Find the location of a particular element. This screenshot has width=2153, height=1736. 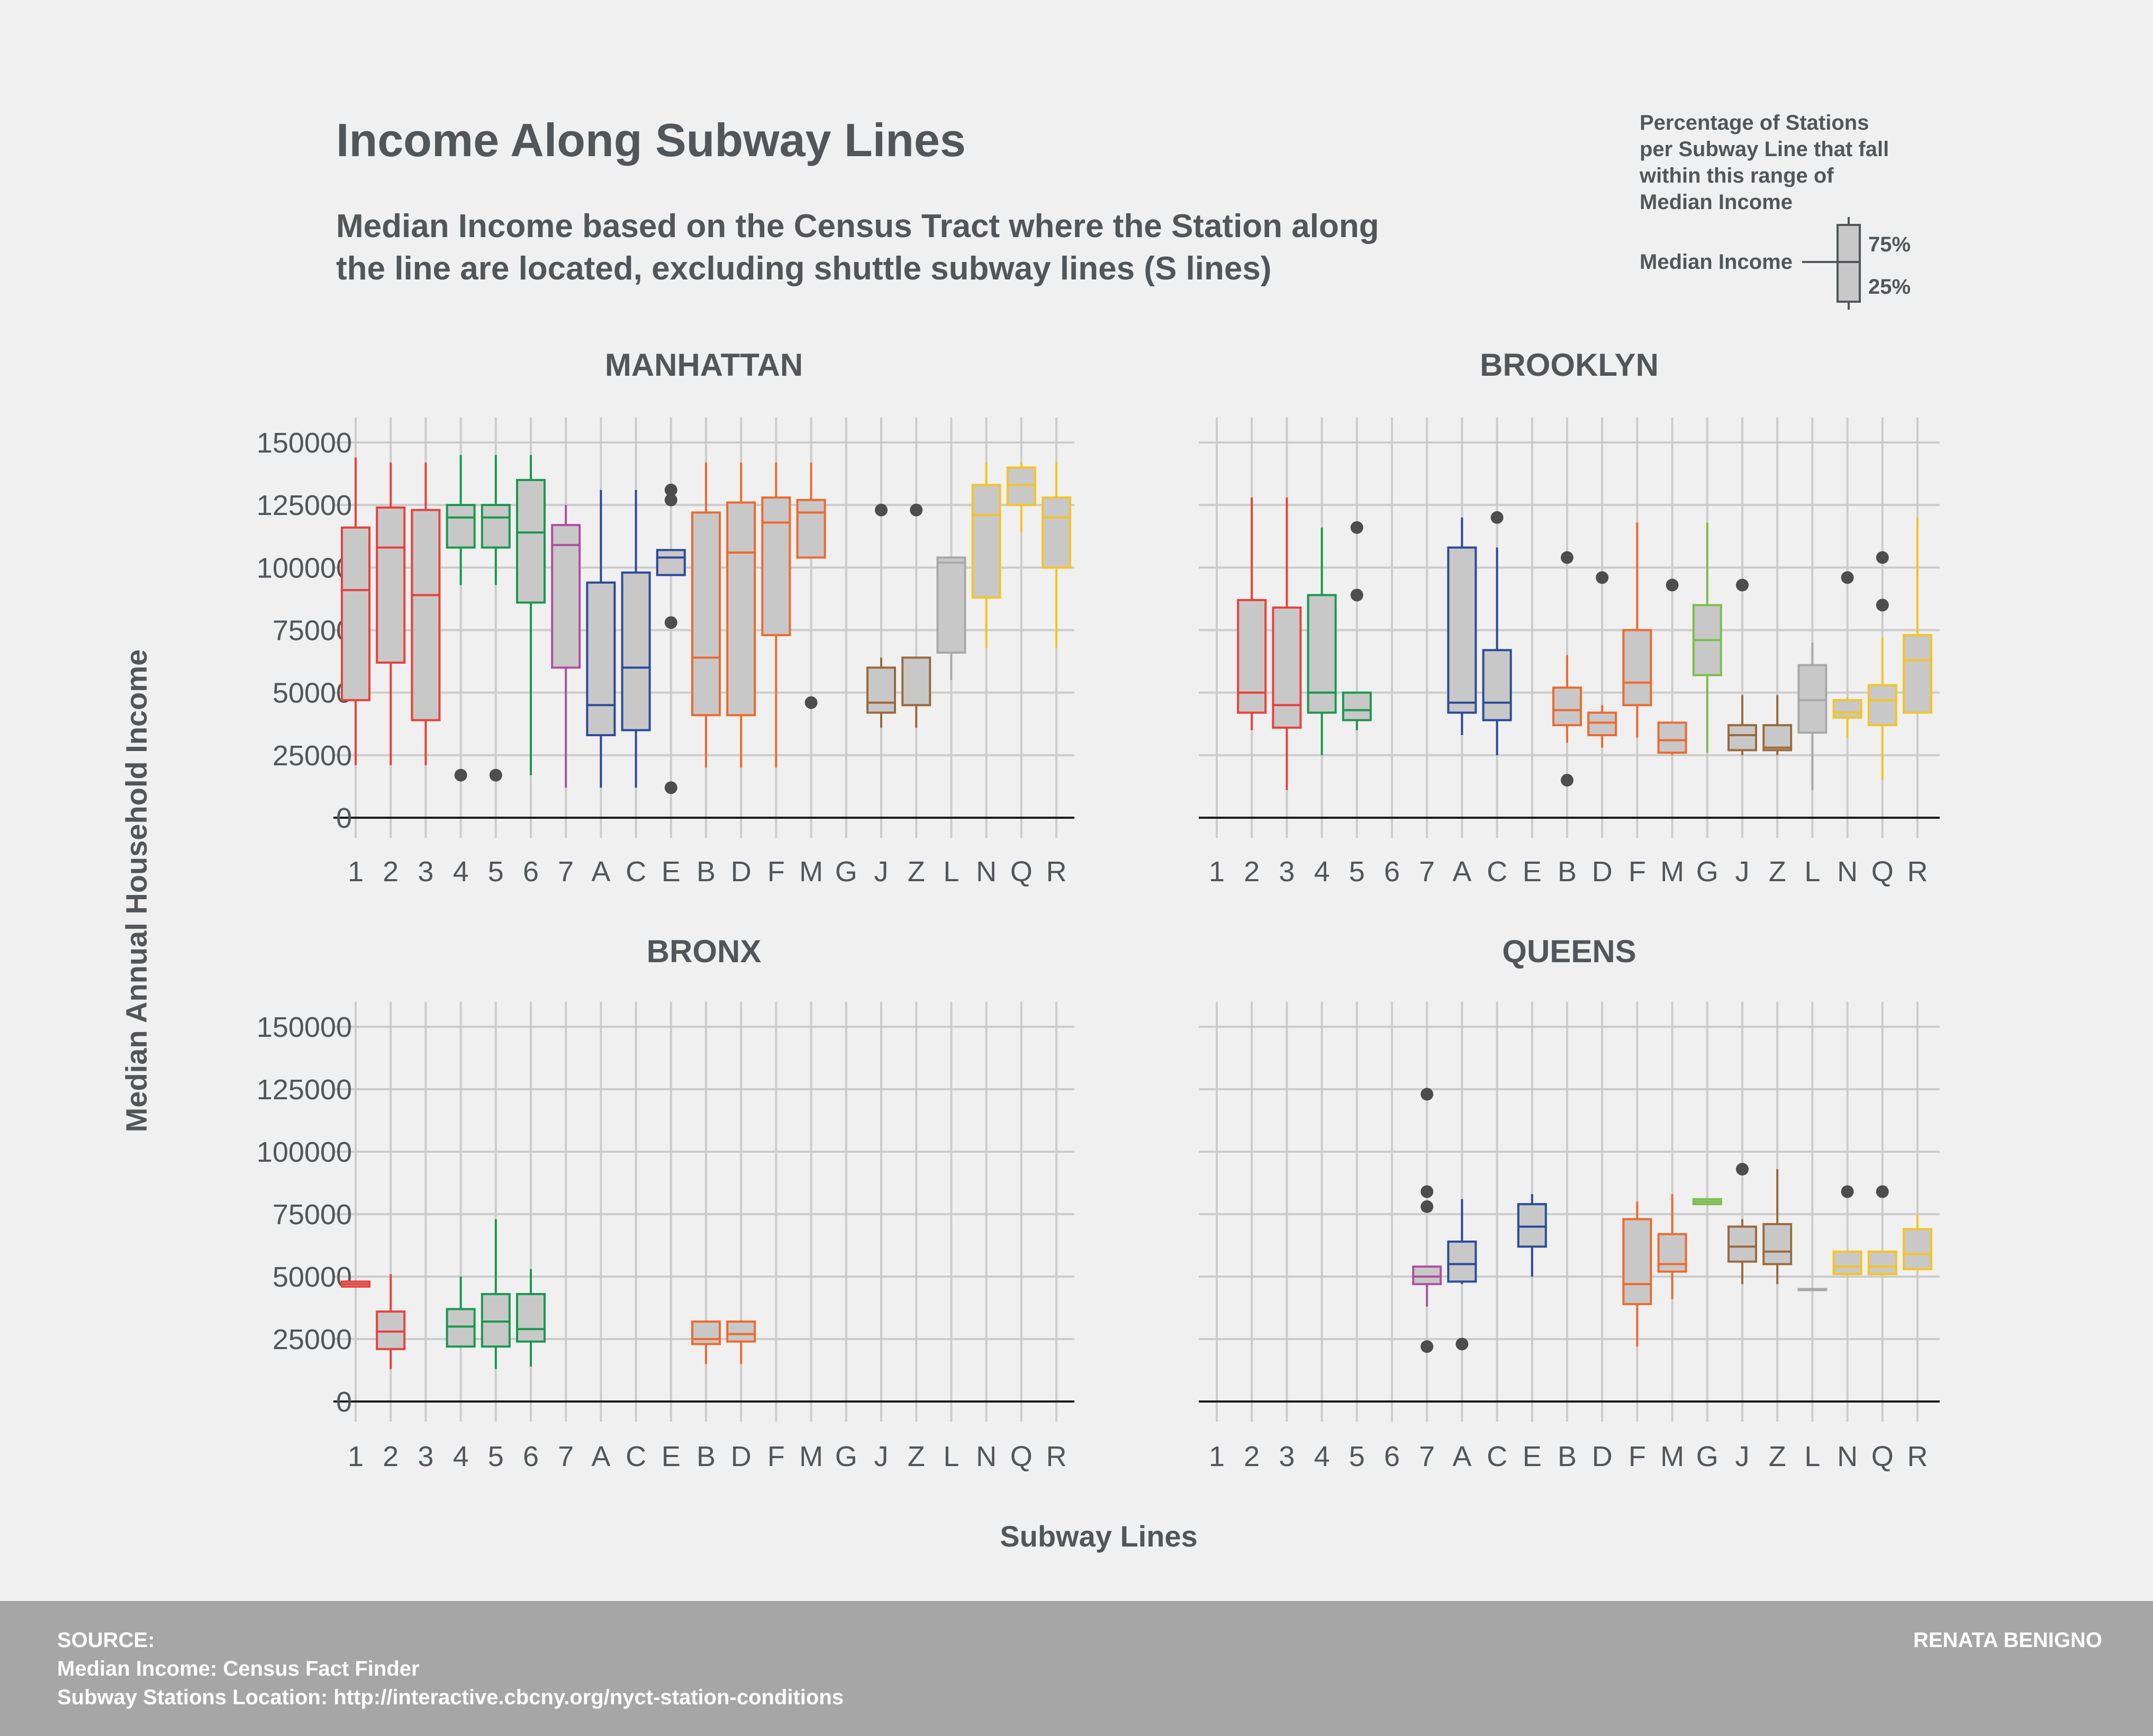

box-G is located at coordinates (1707, 1202).